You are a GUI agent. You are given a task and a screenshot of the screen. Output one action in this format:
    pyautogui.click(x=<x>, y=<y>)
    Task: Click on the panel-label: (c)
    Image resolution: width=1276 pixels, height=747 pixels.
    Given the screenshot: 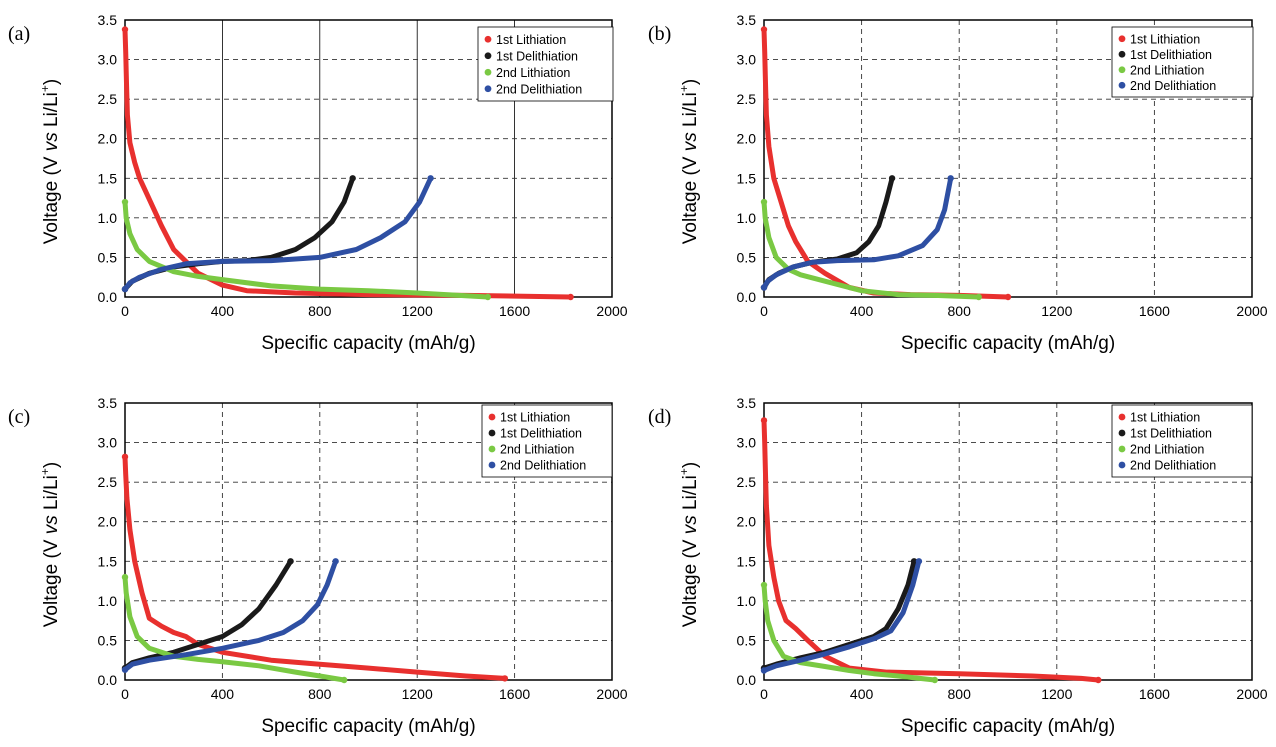 What is the action you would take?
    pyautogui.click(x=19, y=417)
    